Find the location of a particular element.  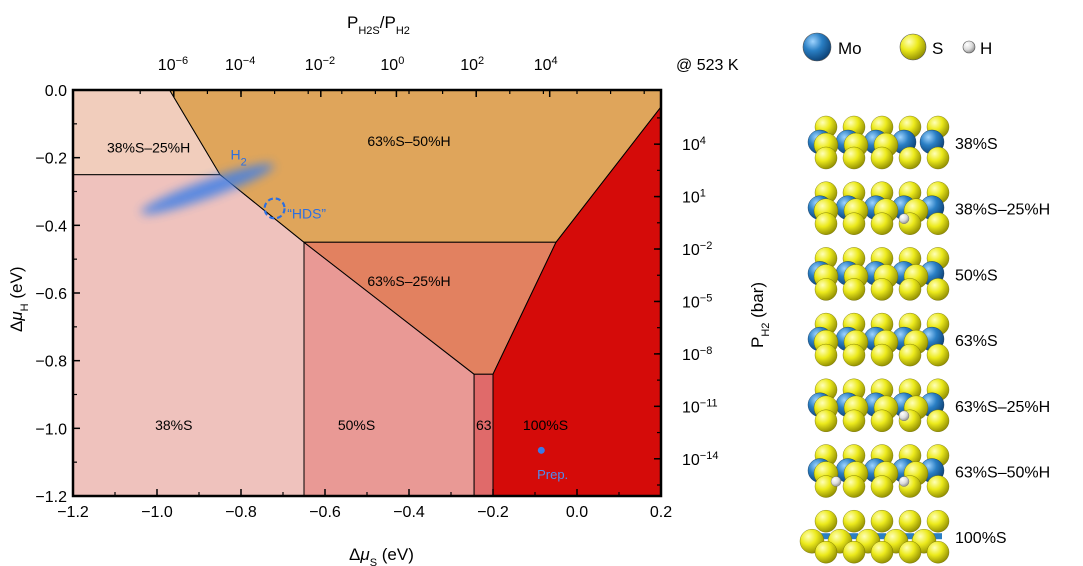

structure-2: 50%S is located at coordinates (902, 274).